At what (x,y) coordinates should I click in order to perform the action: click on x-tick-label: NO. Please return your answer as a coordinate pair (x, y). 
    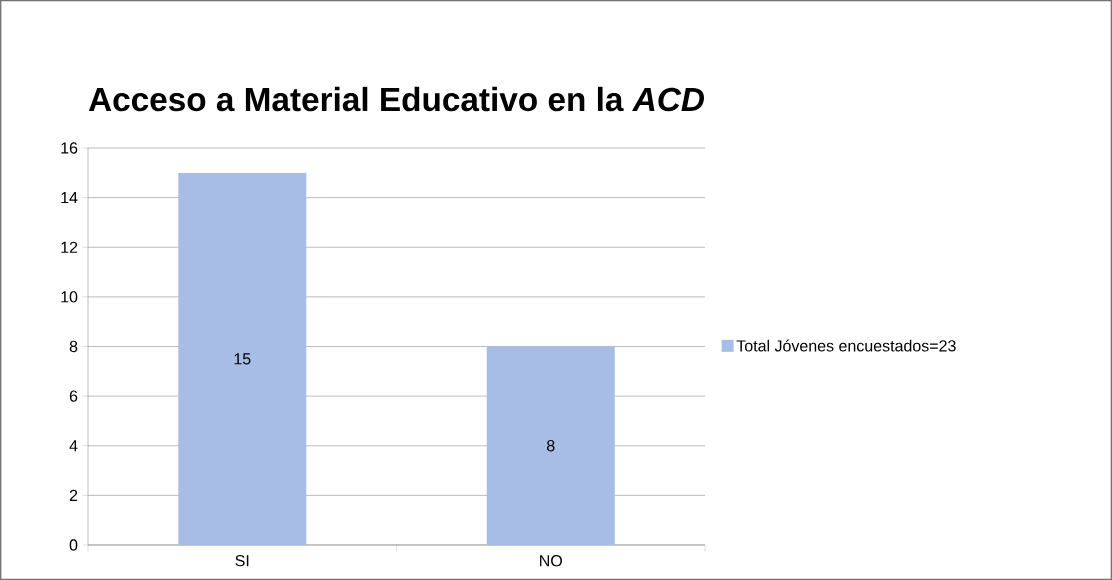
    Looking at the image, I should click on (551, 561).